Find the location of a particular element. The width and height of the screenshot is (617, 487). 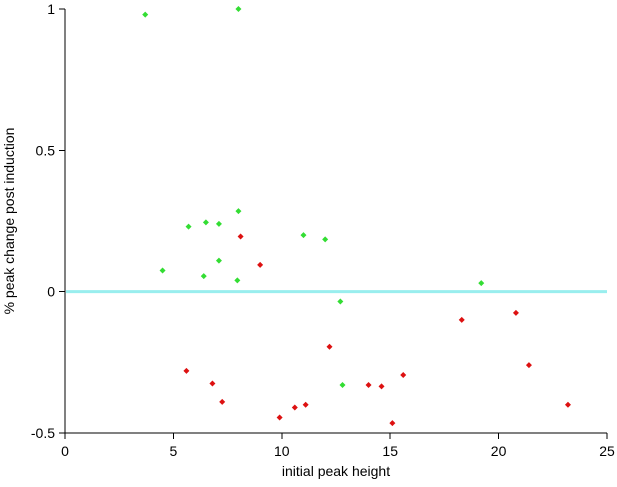

y-axis-label: % peak change post induction is located at coordinates (9, 221).